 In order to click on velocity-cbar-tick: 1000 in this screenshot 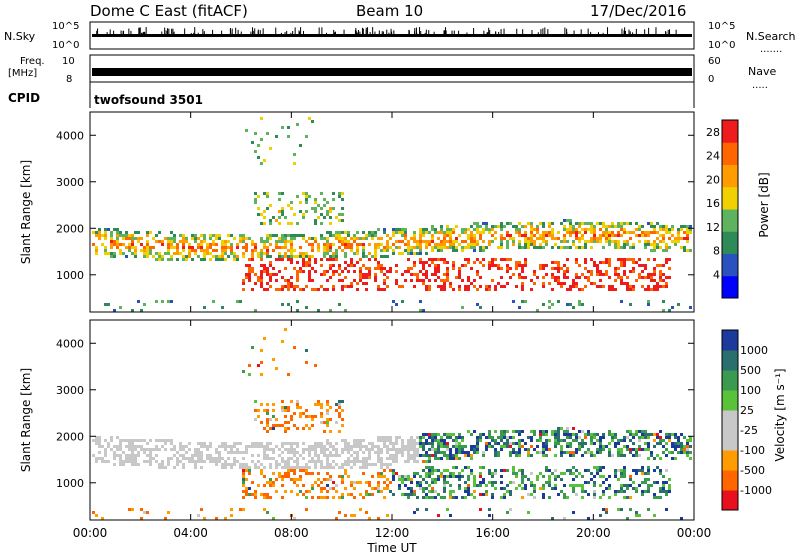, I will do `click(754, 350)`.